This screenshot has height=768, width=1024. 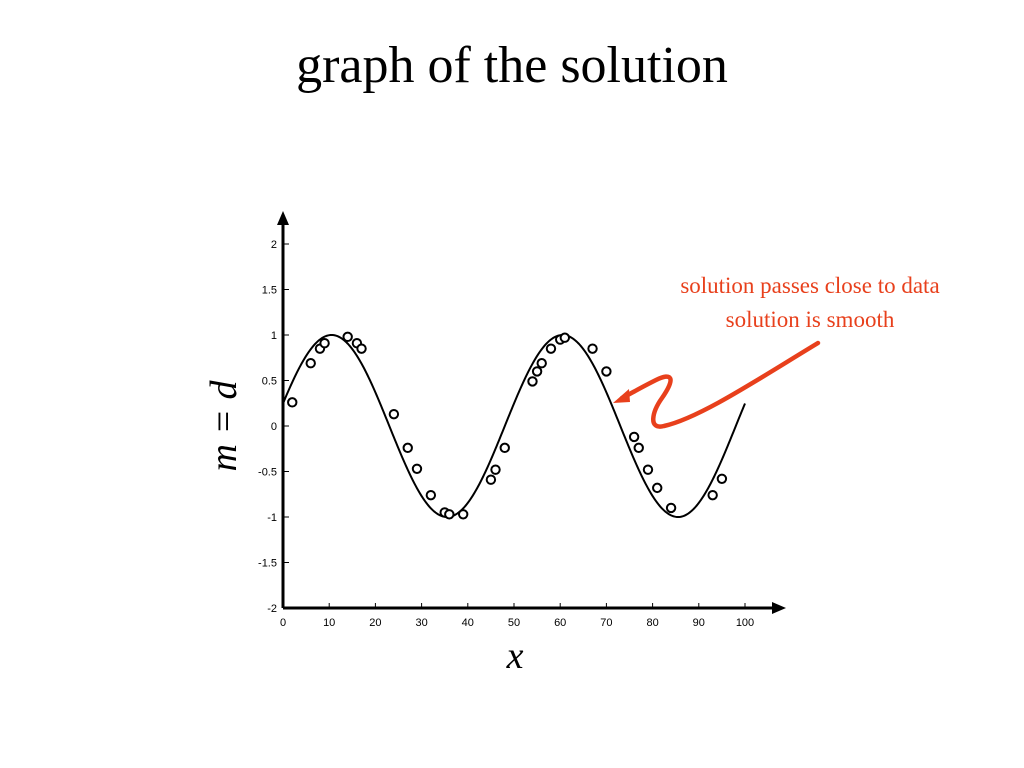 What do you see at coordinates (421, 623) in the screenshot?
I see `x-tick-label: 30` at bounding box center [421, 623].